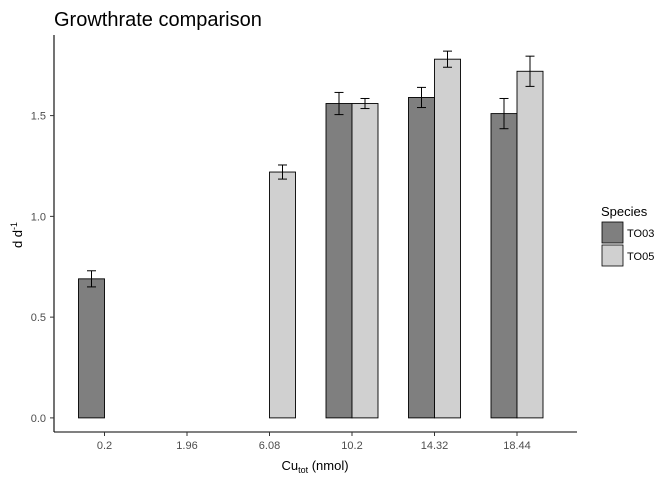 The height and width of the screenshot is (480, 672). What do you see at coordinates (640, 234) in the screenshot?
I see `legend-label-to03: TO03` at bounding box center [640, 234].